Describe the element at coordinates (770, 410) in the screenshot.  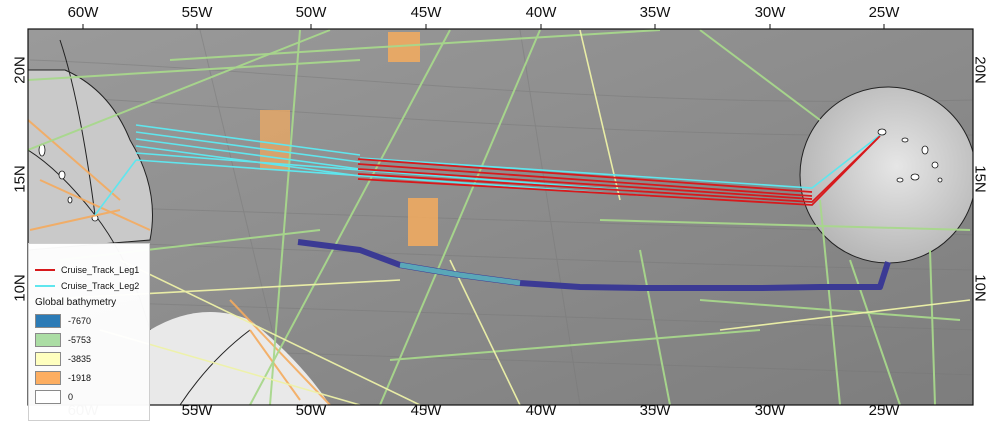
I see `lon-tick-bottom-30w: 30W` at that location.